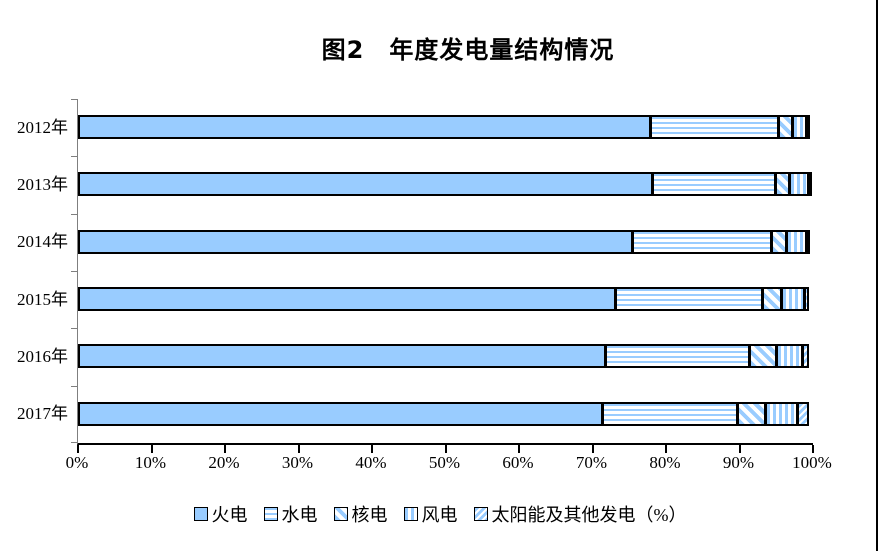 The height and width of the screenshot is (551, 880). What do you see at coordinates (42, 127) in the screenshot?
I see `y-axis-label: 2012年` at bounding box center [42, 127].